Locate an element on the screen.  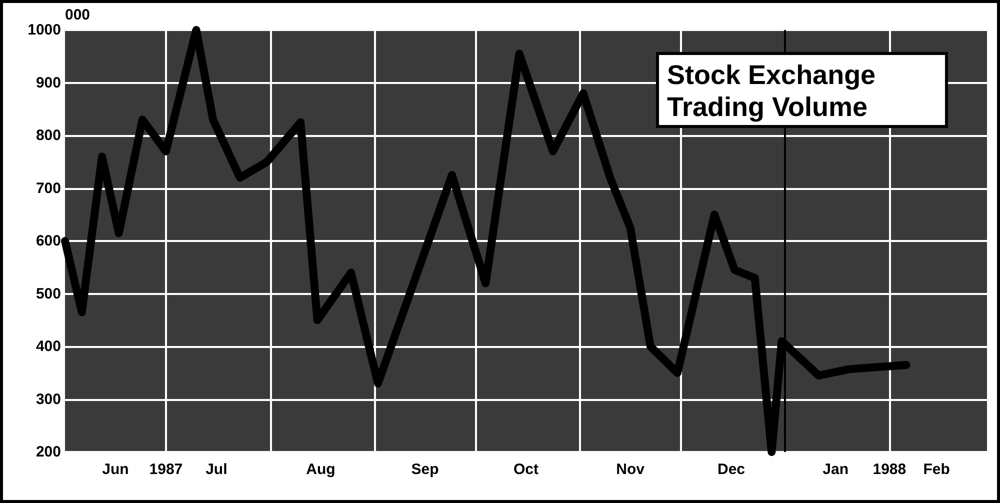
x-tick-label: Feb is located at coordinates (936, 469).